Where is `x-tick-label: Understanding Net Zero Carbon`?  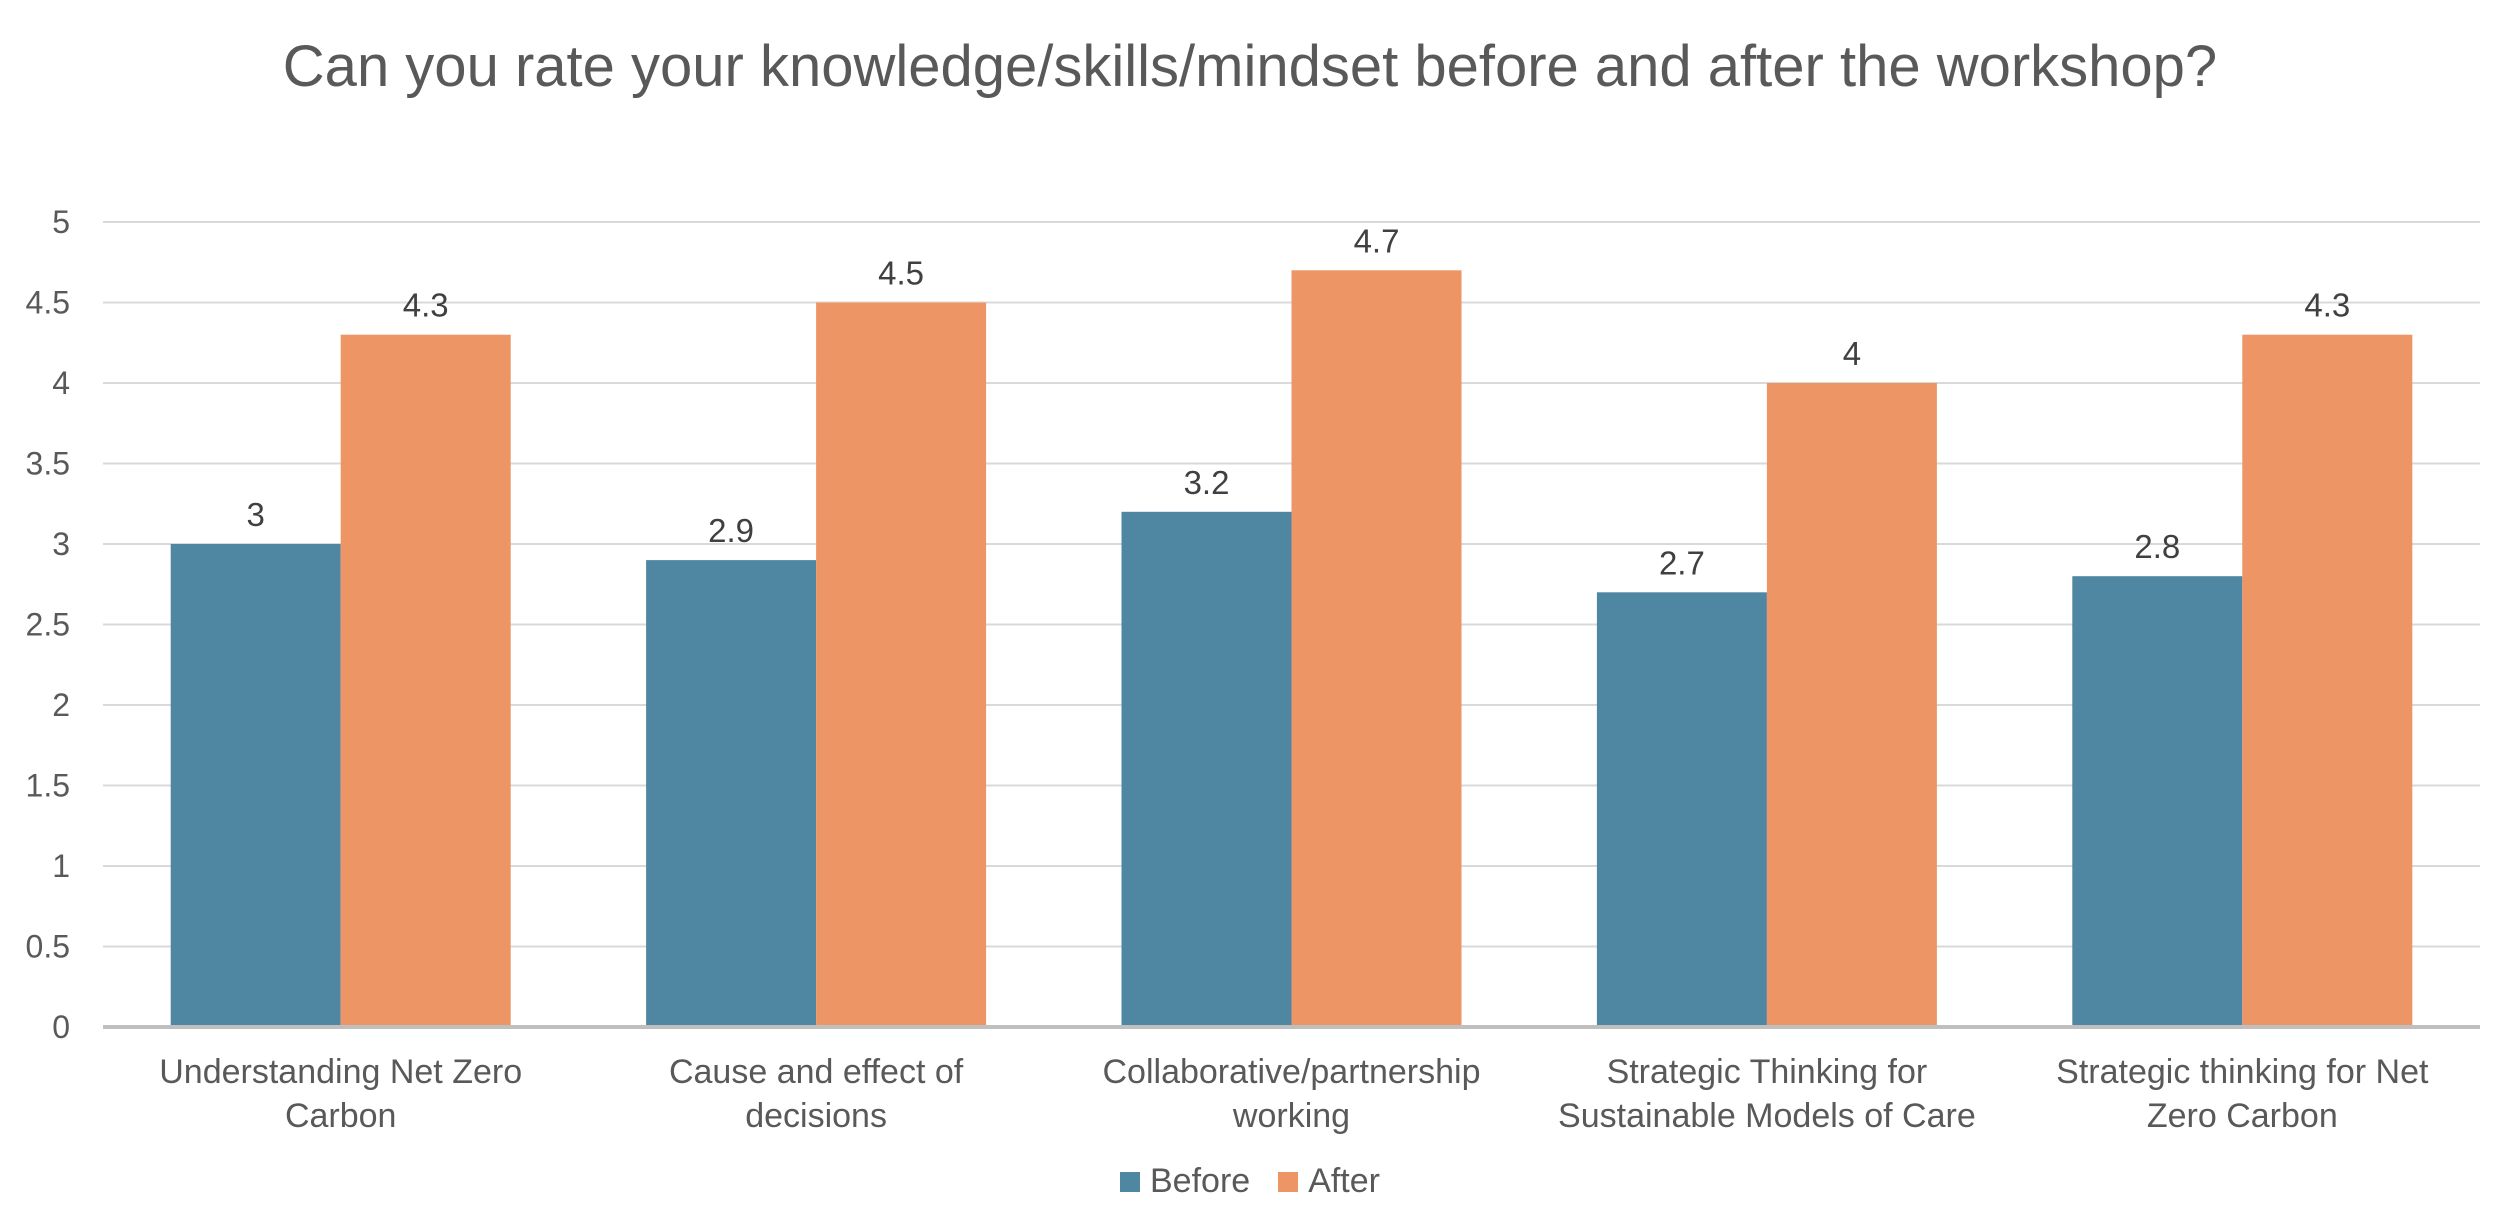
x-tick-label: Understanding Net Zero Carbon is located at coordinates (340, 1094).